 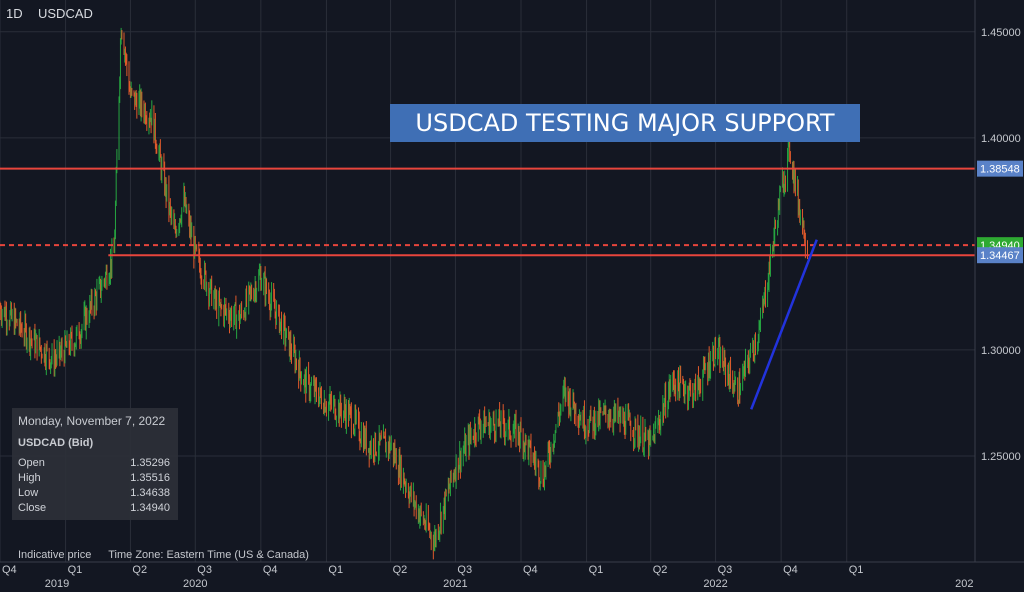 I want to click on info-value: 1.34638, so click(x=150, y=493).